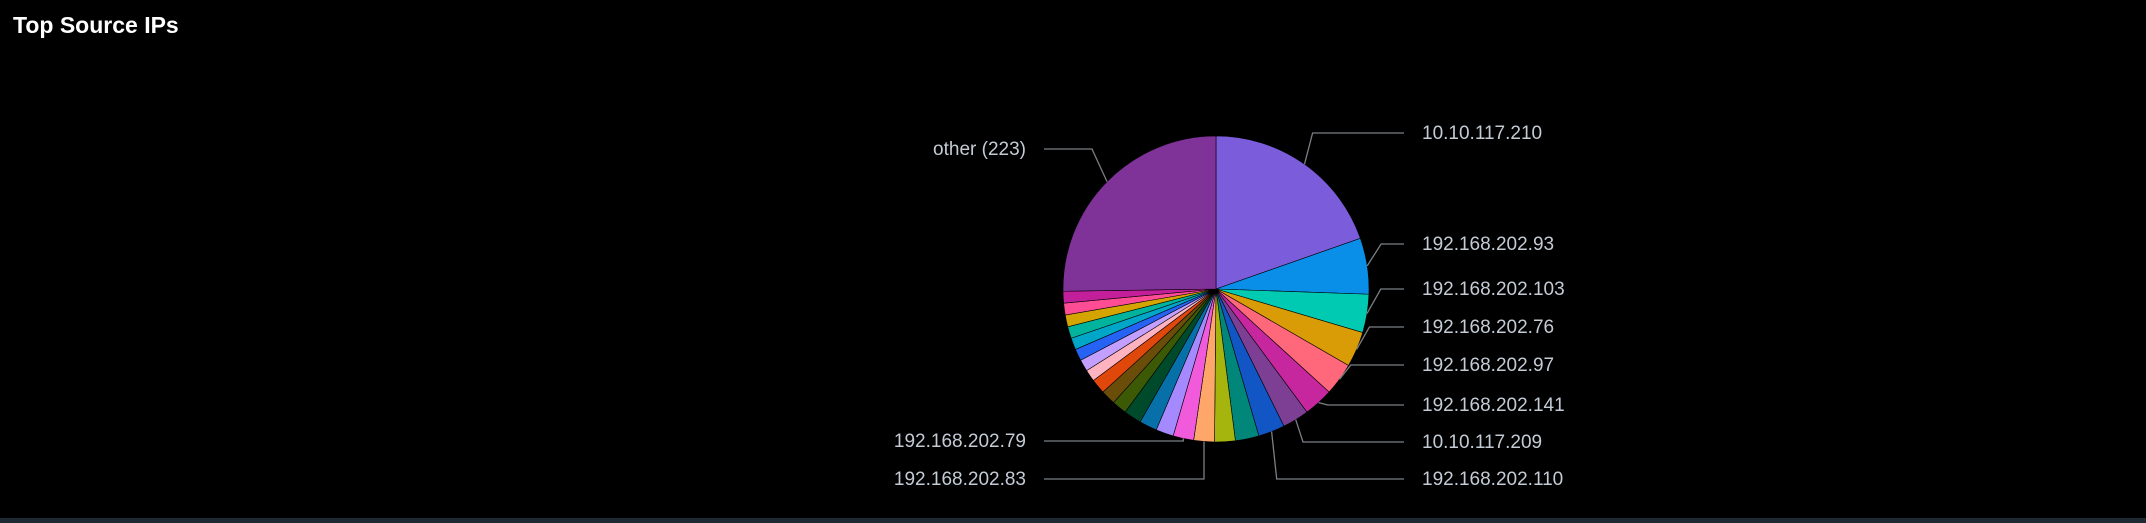 The image size is (2146, 523). What do you see at coordinates (1492, 479) in the screenshot?
I see `slice-label: 192.168.202.110` at bounding box center [1492, 479].